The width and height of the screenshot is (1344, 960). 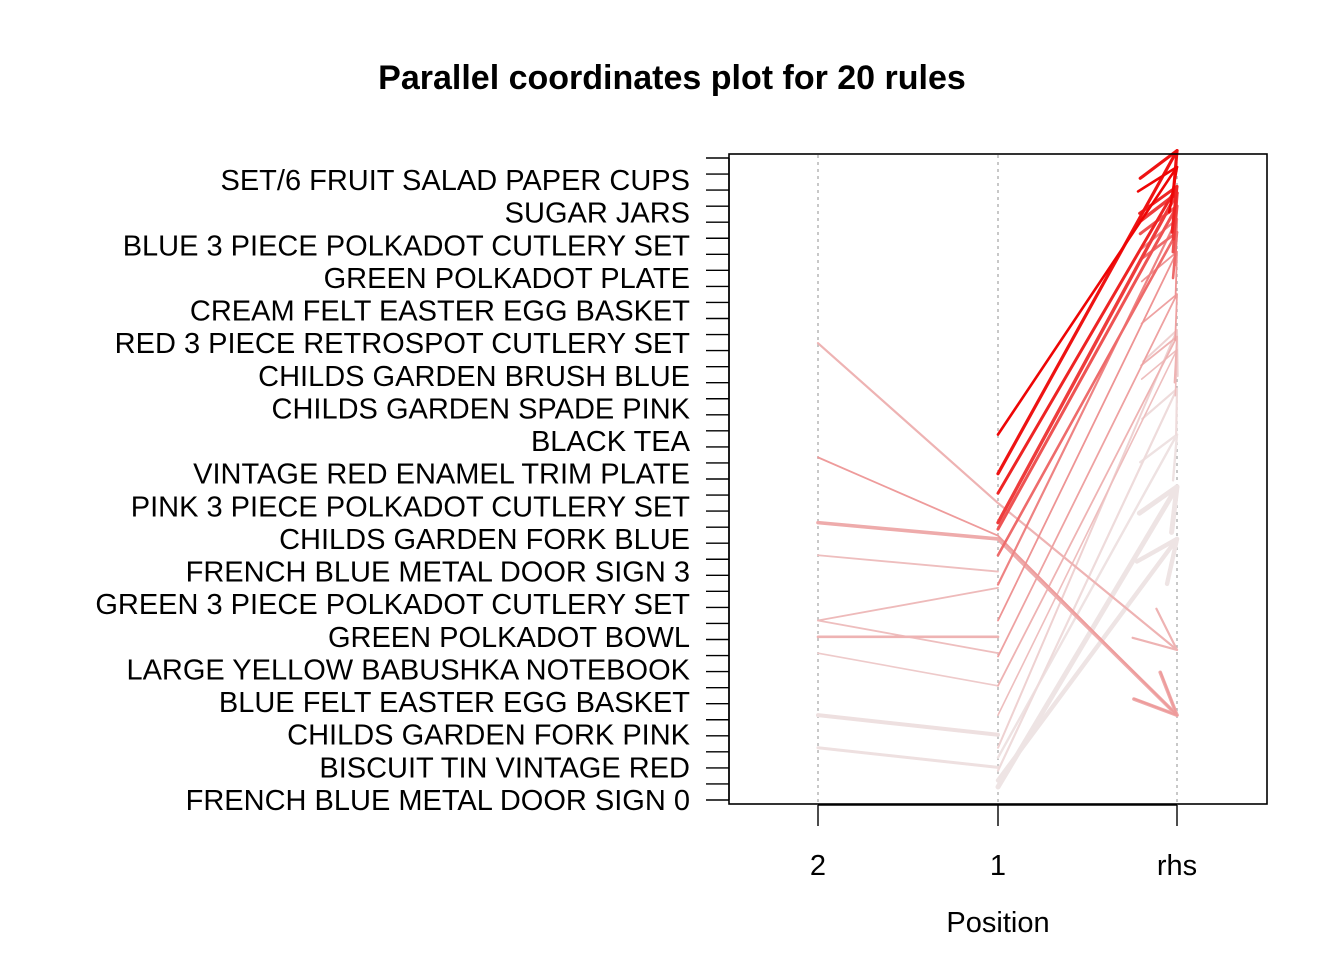 I want to click on y-tick-label: GREEN POLKADOT PLATE, so click(x=507, y=279).